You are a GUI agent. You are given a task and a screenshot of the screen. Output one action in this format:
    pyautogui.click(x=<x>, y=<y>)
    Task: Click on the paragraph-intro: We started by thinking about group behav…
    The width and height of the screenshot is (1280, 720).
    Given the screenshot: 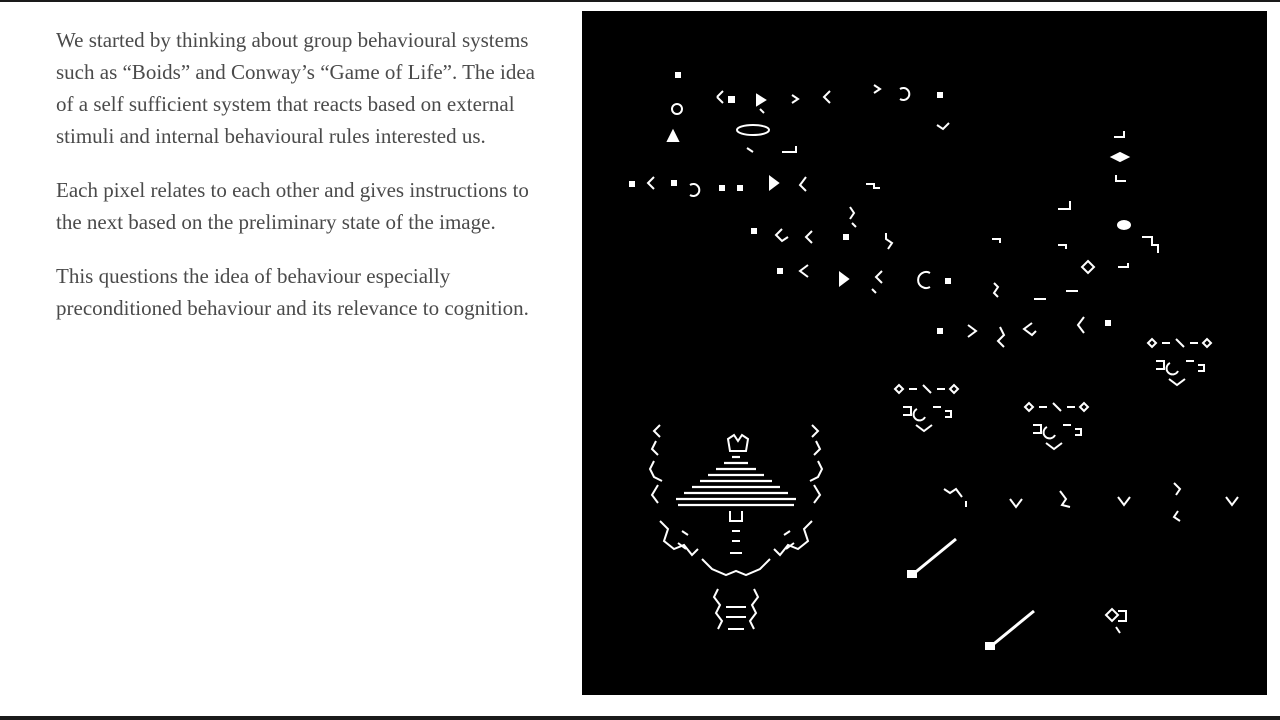 What is the action you would take?
    pyautogui.click(x=295, y=88)
    